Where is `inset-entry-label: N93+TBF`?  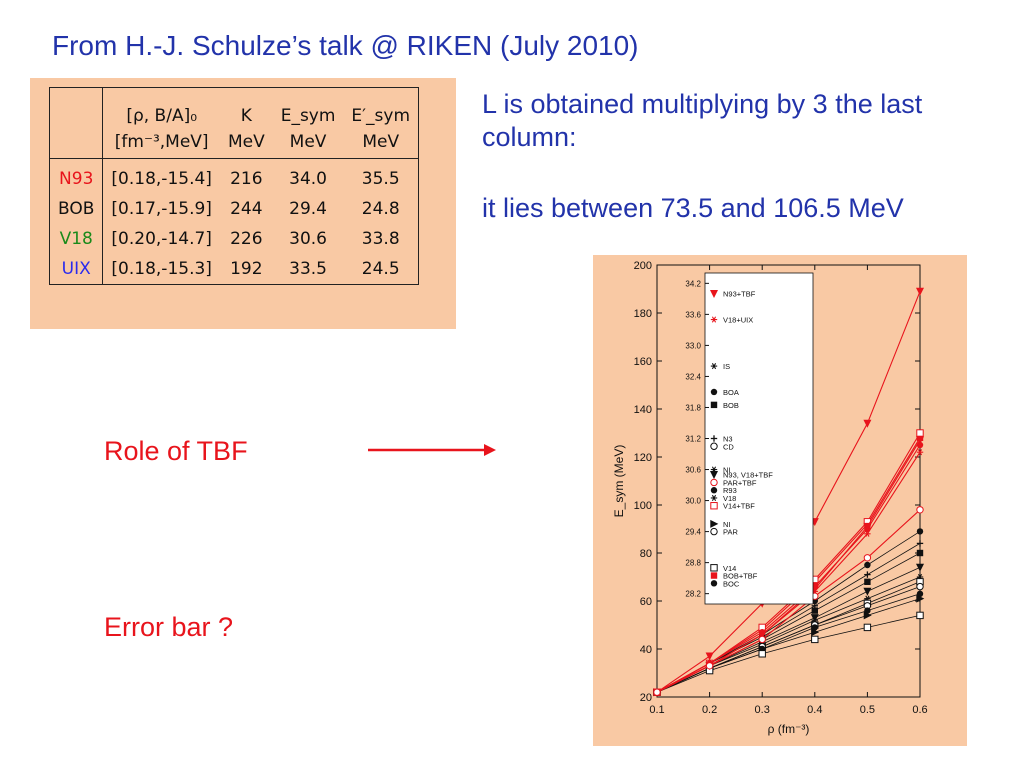 inset-entry-label: N93+TBF is located at coordinates (739, 294).